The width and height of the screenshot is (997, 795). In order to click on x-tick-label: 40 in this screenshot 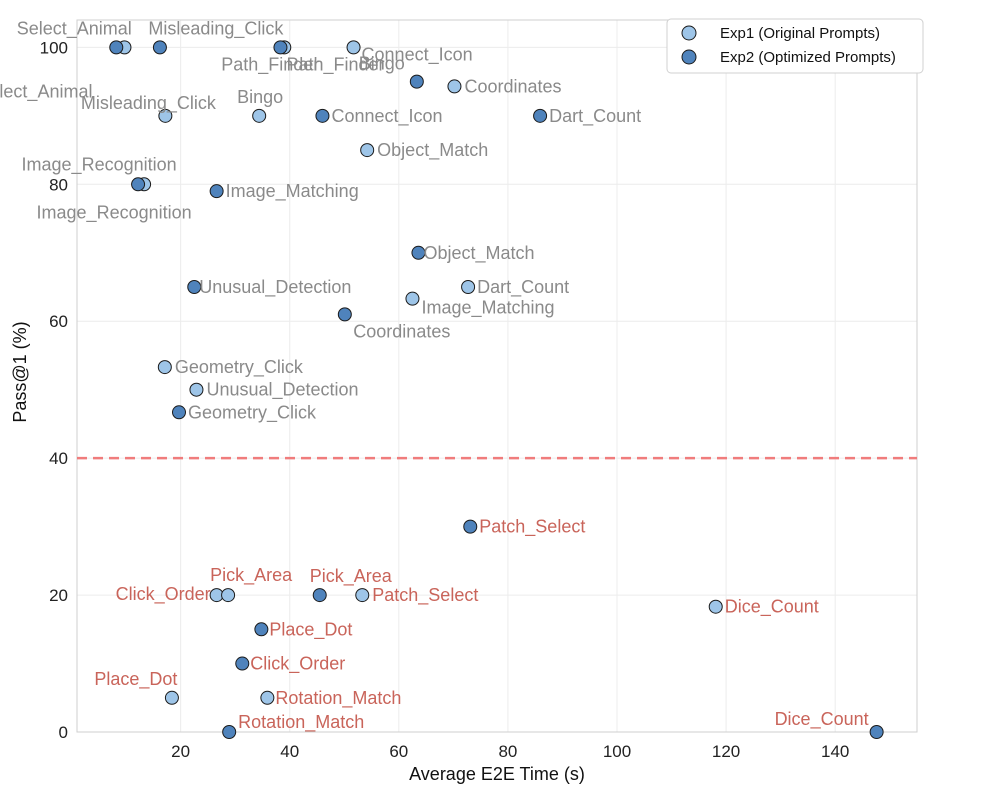, I will do `click(289, 751)`.